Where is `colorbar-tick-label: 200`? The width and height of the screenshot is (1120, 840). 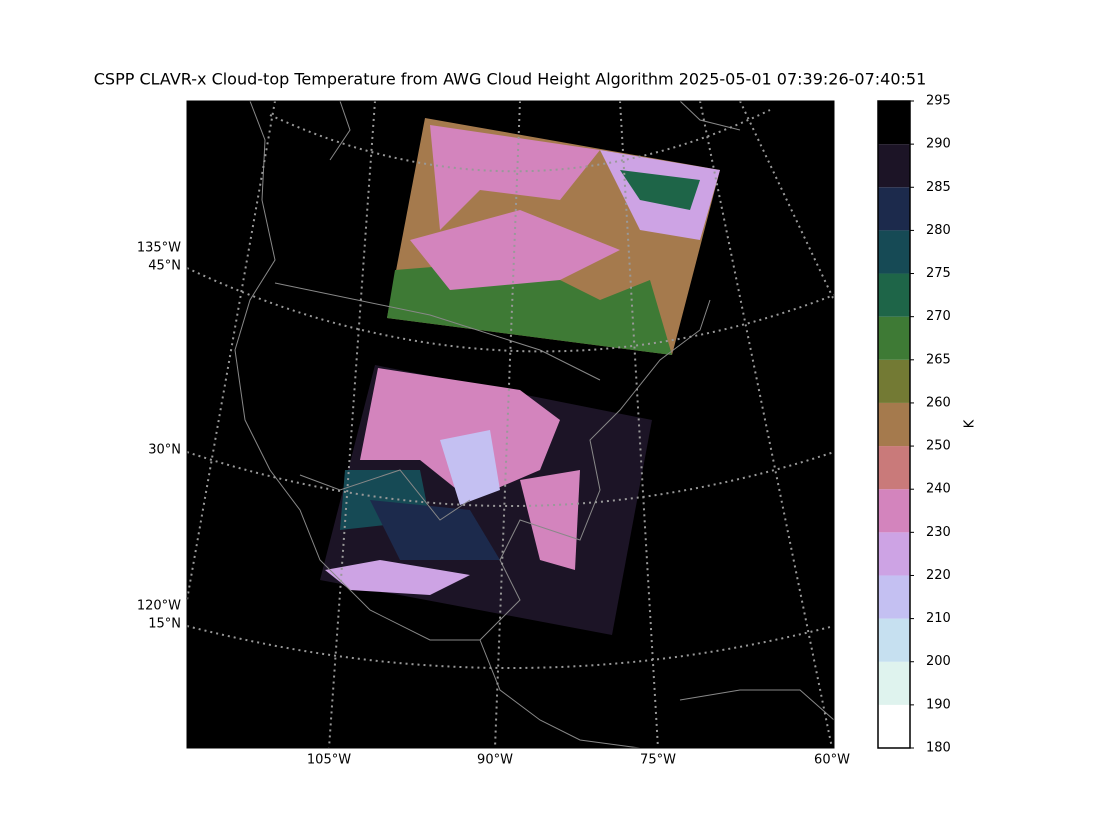 colorbar-tick-label: 200 is located at coordinates (938, 661).